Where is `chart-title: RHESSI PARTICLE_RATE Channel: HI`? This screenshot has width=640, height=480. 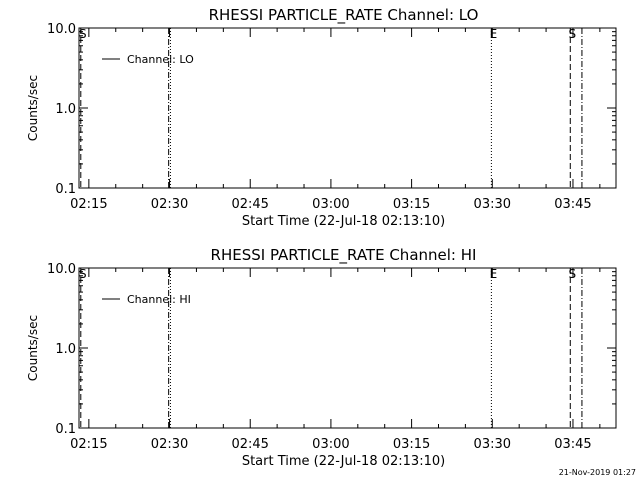
chart-title: RHESSI PARTICLE_RATE Channel: HI is located at coordinates (344, 255).